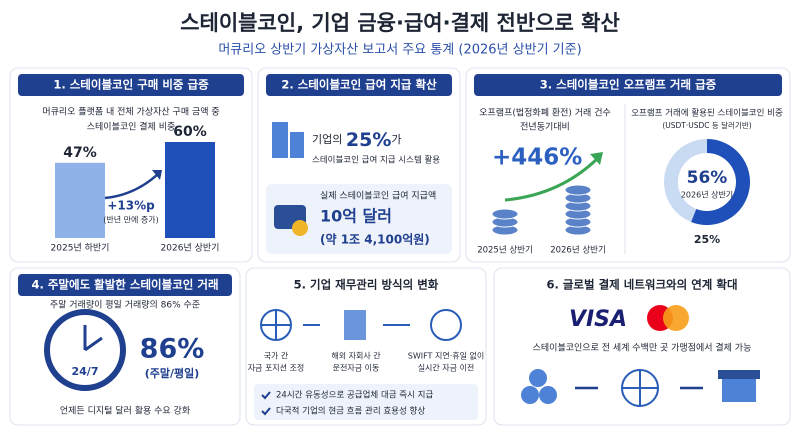  What do you see at coordinates (707, 178) in the screenshot?
I see `share-label: 56%` at bounding box center [707, 178].